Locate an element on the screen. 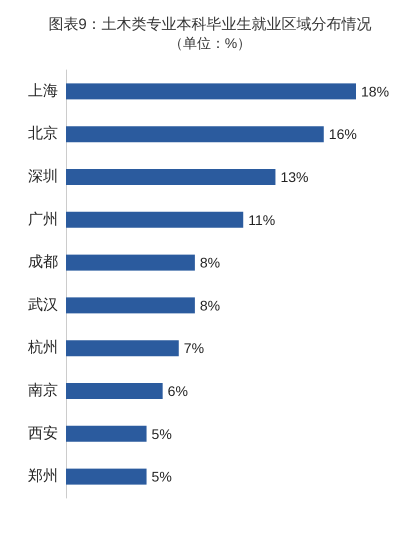  y-tick-label: 南京 is located at coordinates (43, 390).